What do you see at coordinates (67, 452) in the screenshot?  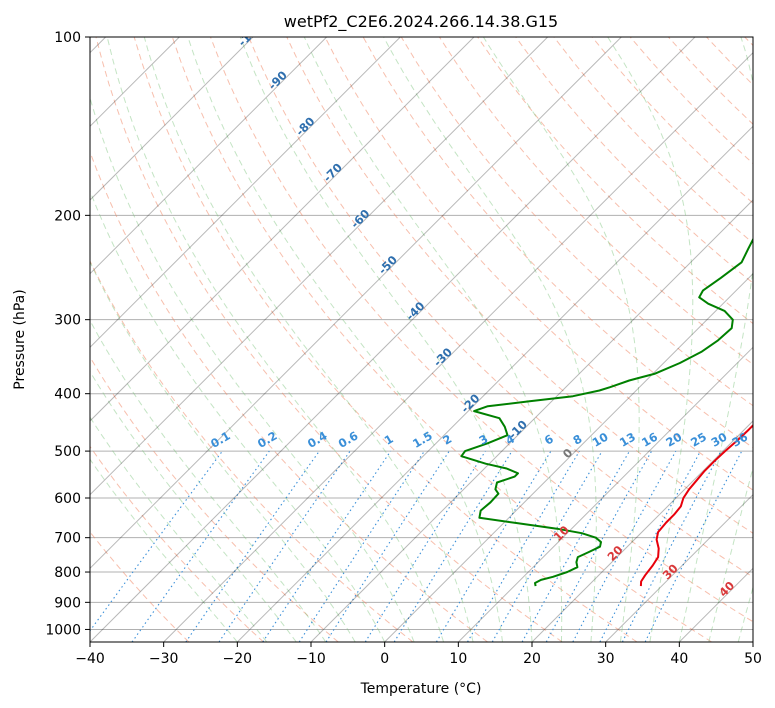 I see `y-tick-label: 500` at bounding box center [67, 452].